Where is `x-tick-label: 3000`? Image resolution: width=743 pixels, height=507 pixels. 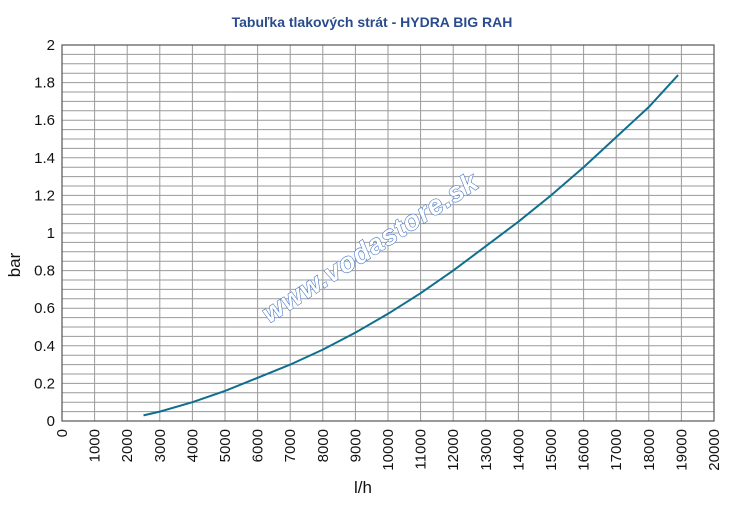 x-tick-label: 3000 is located at coordinates (160, 445).